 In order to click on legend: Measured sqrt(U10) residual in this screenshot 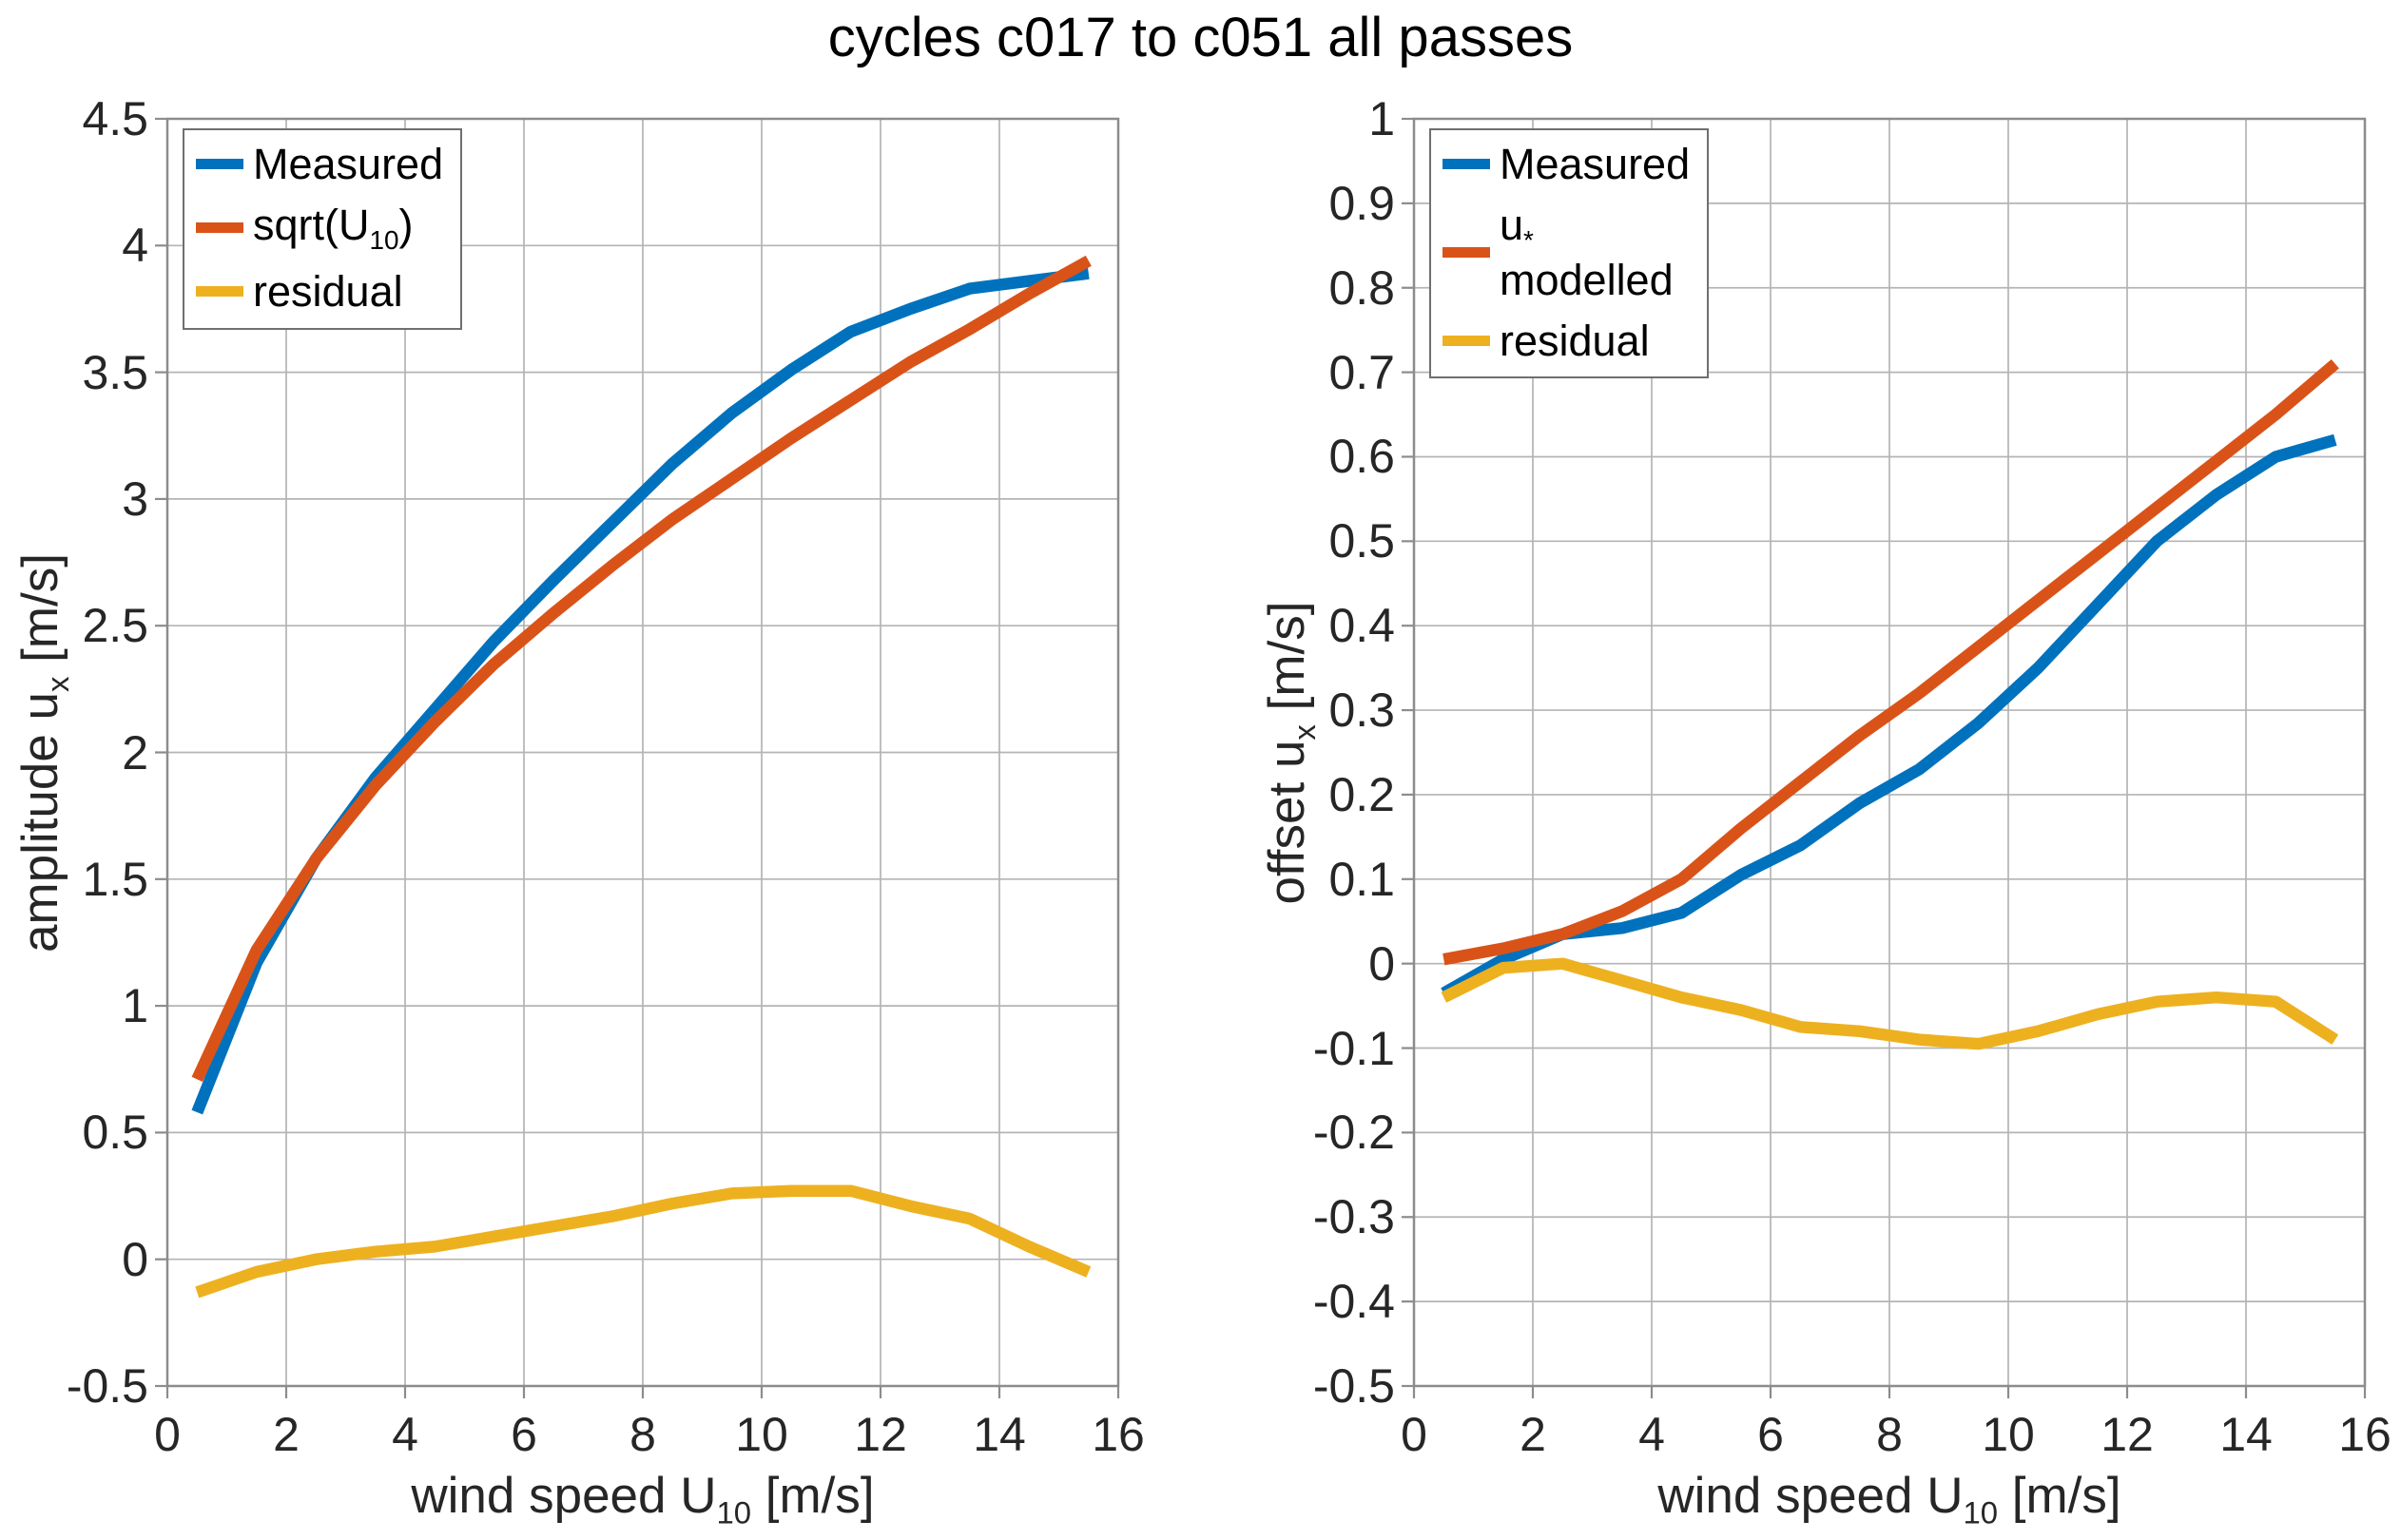, I will do `click(323, 229)`.